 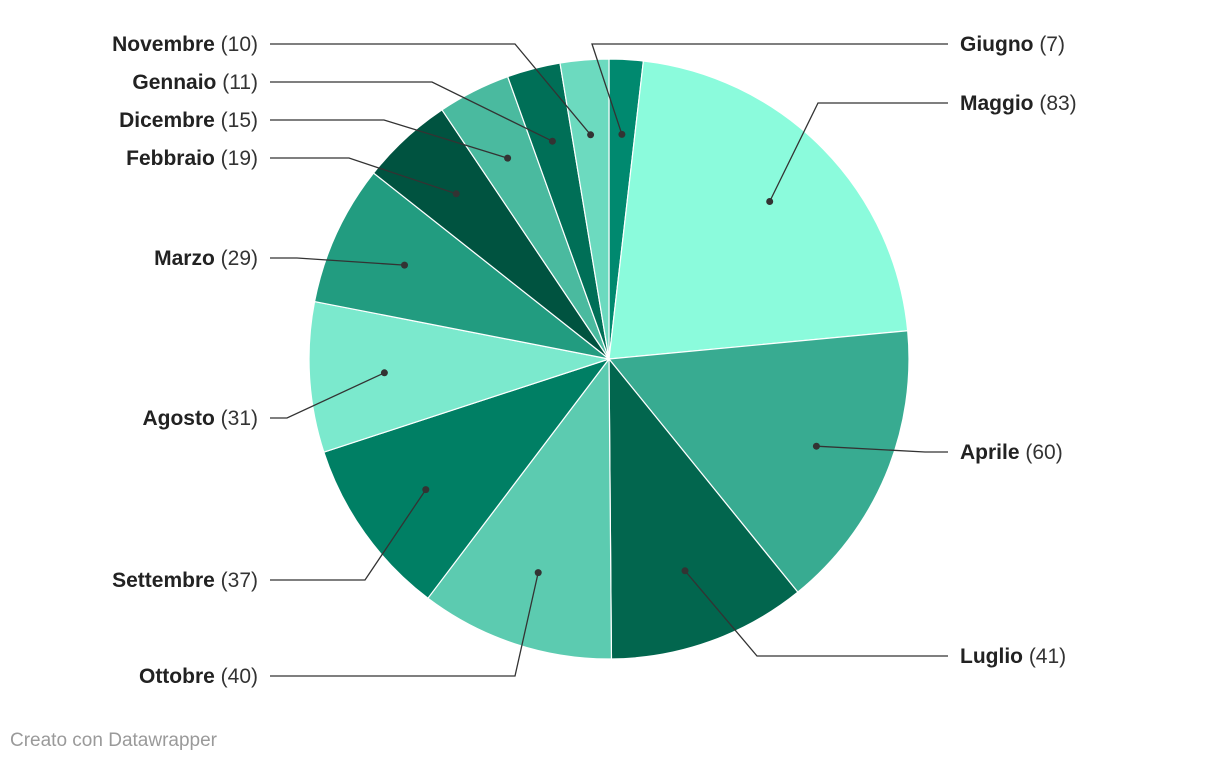 I want to click on slice-label-value: (41), so click(x=1044, y=656).